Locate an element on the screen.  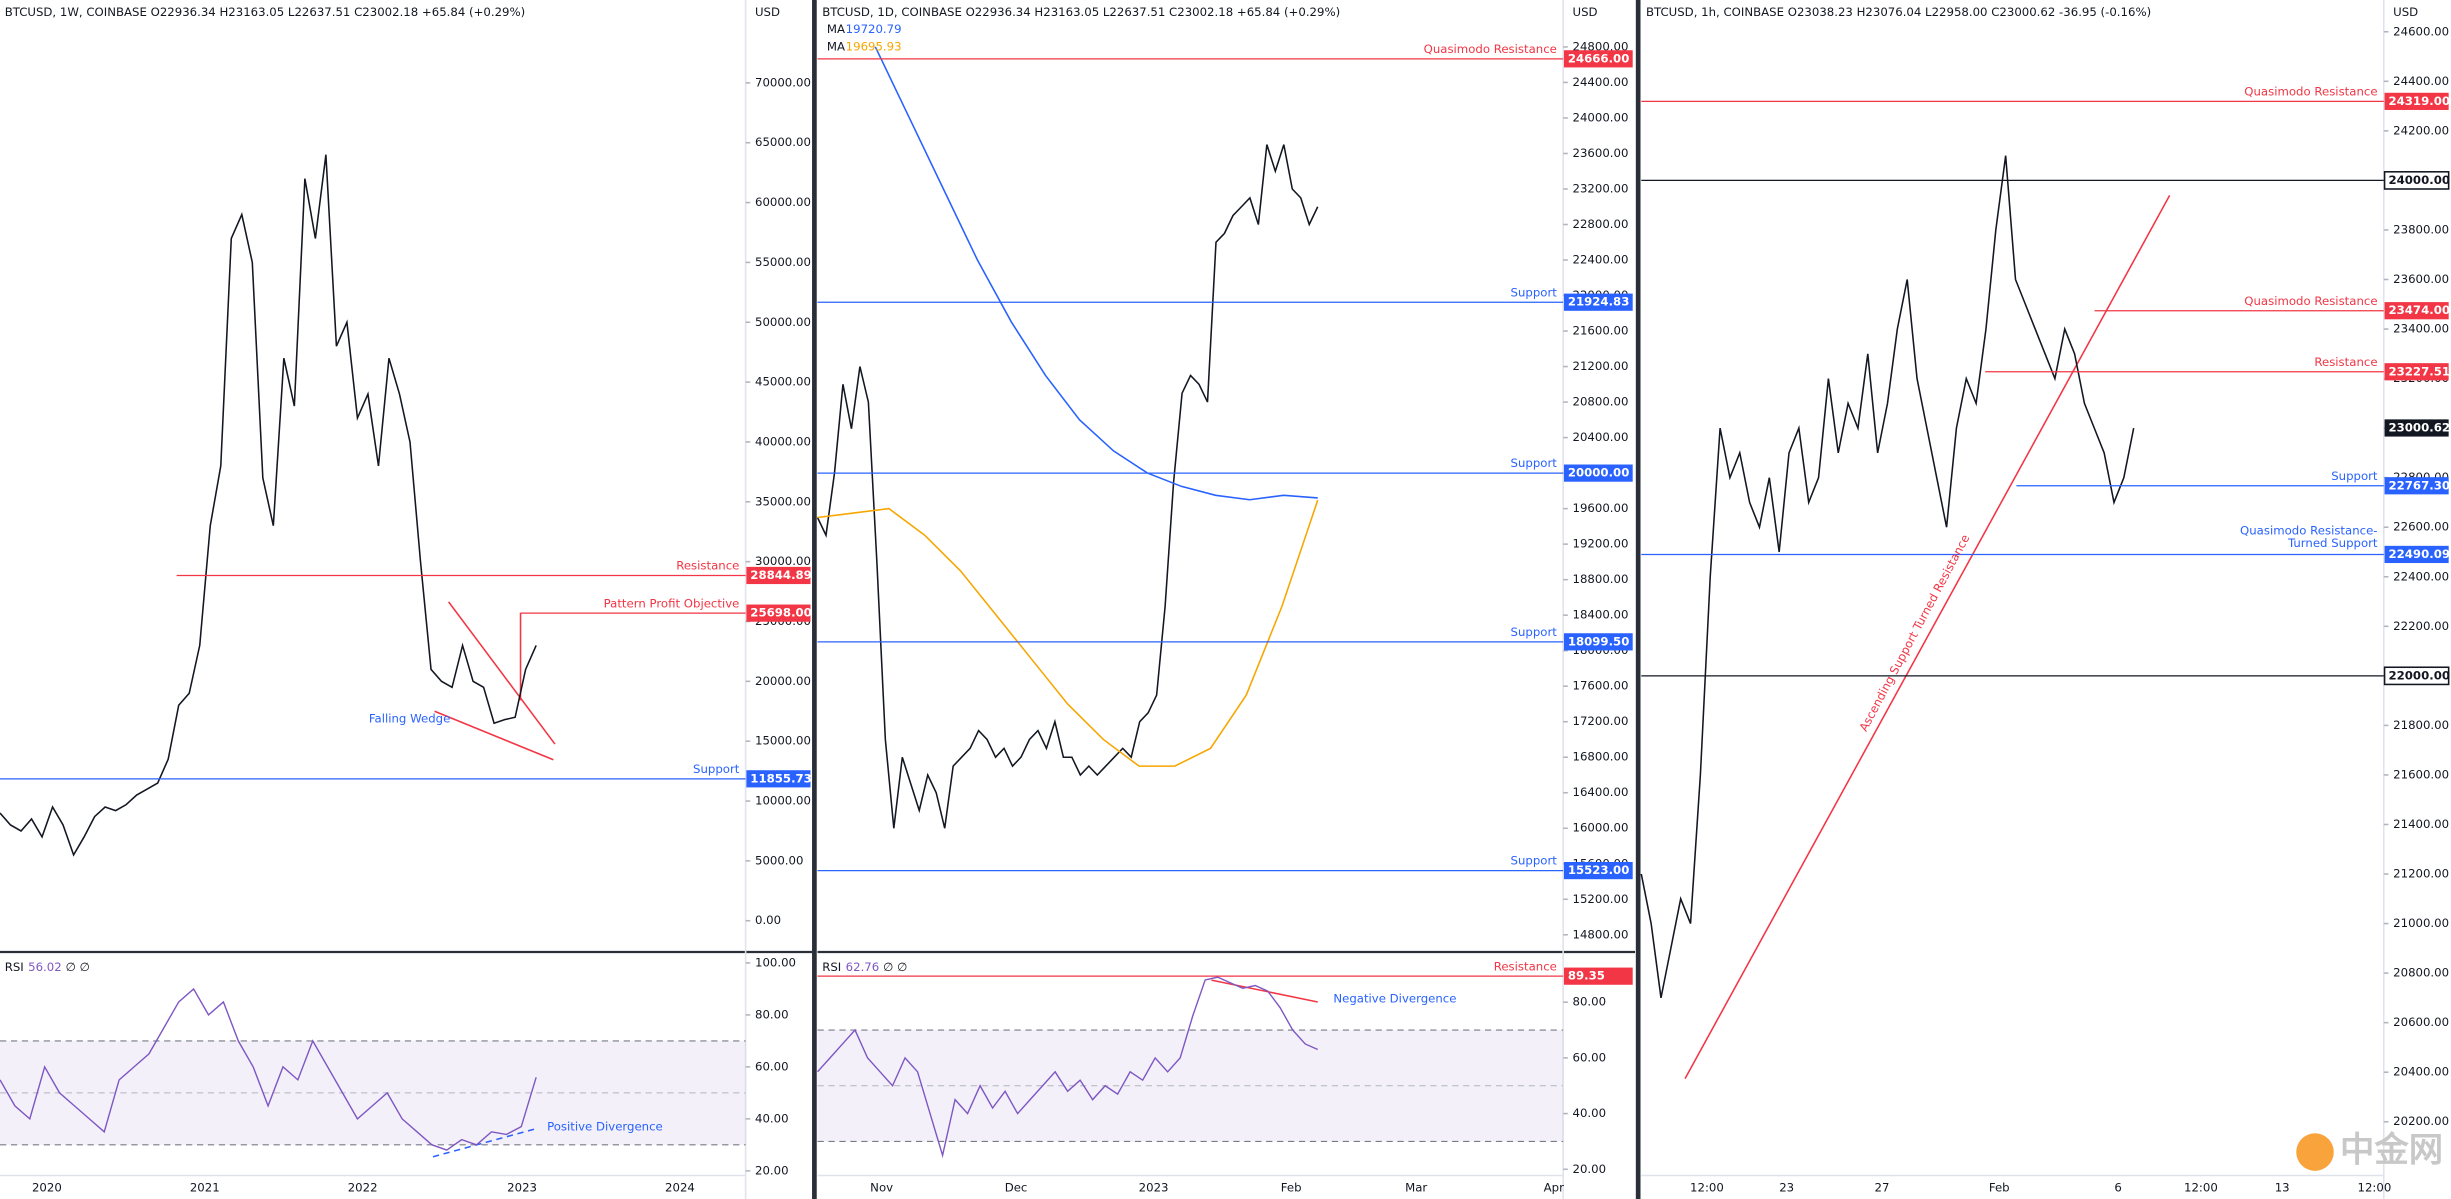
y-tick-label: 16800.00 is located at coordinates (1601, 757).